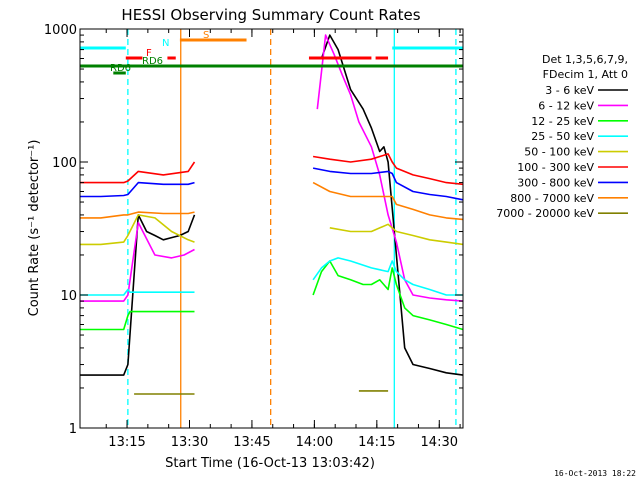  I want to click on legend-label-1: 6 - 12 keV, so click(566, 105).